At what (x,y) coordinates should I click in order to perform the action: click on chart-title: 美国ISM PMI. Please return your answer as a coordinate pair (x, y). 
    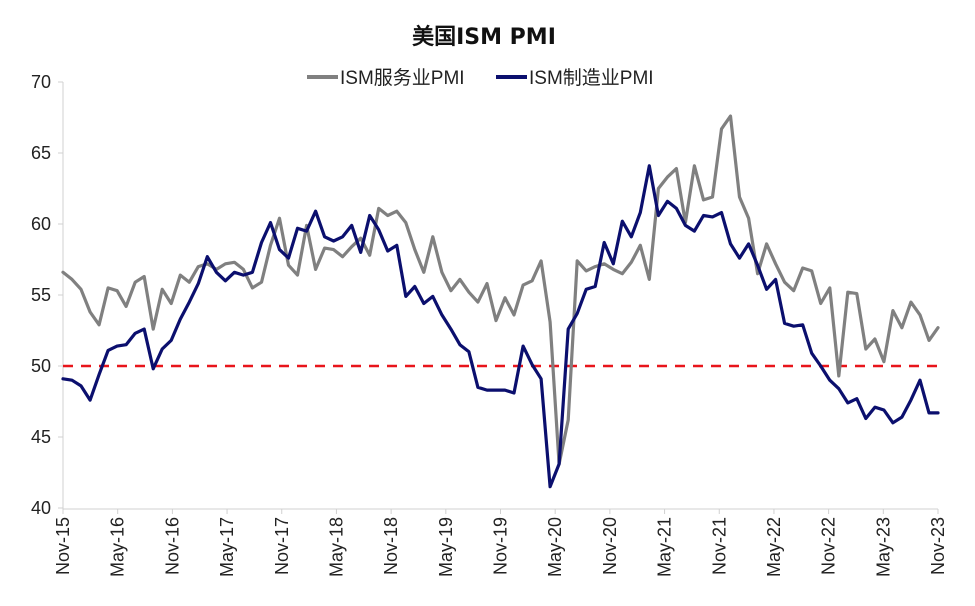
    Looking at the image, I should click on (484, 37).